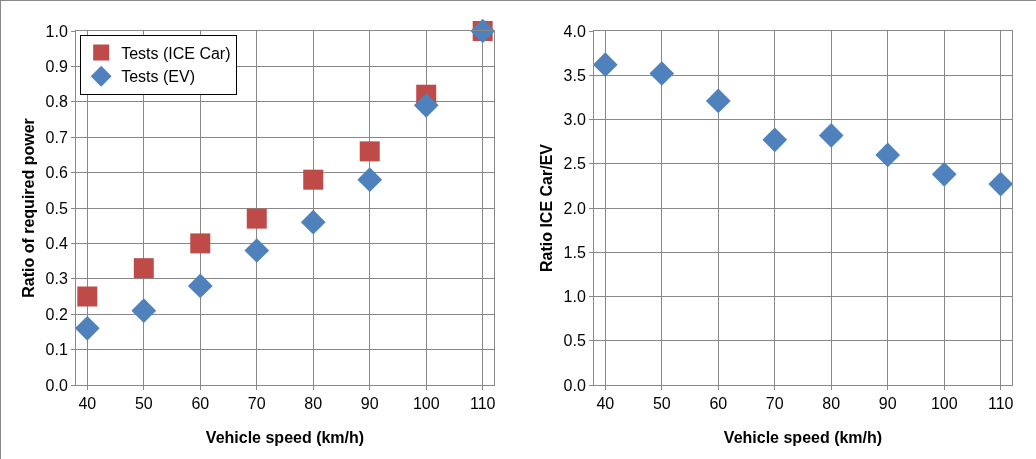 The height and width of the screenshot is (459, 1036). What do you see at coordinates (546, 208) in the screenshot?
I see `y-axis-title: Ratio ICE Car/EV` at bounding box center [546, 208].